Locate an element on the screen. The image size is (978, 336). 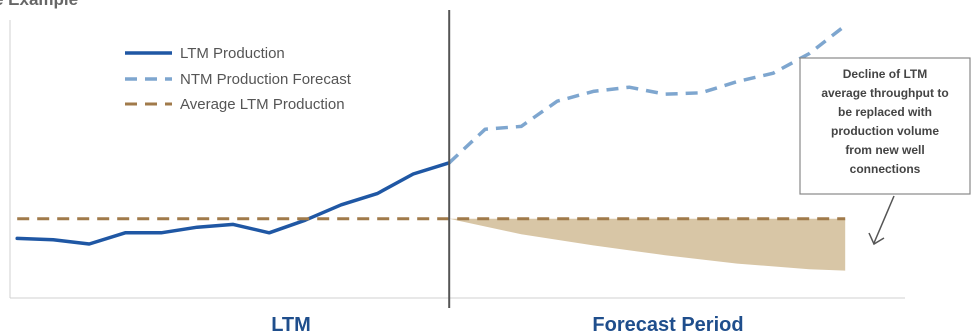
callout-line-2: average throughput to is located at coordinates (884, 93).